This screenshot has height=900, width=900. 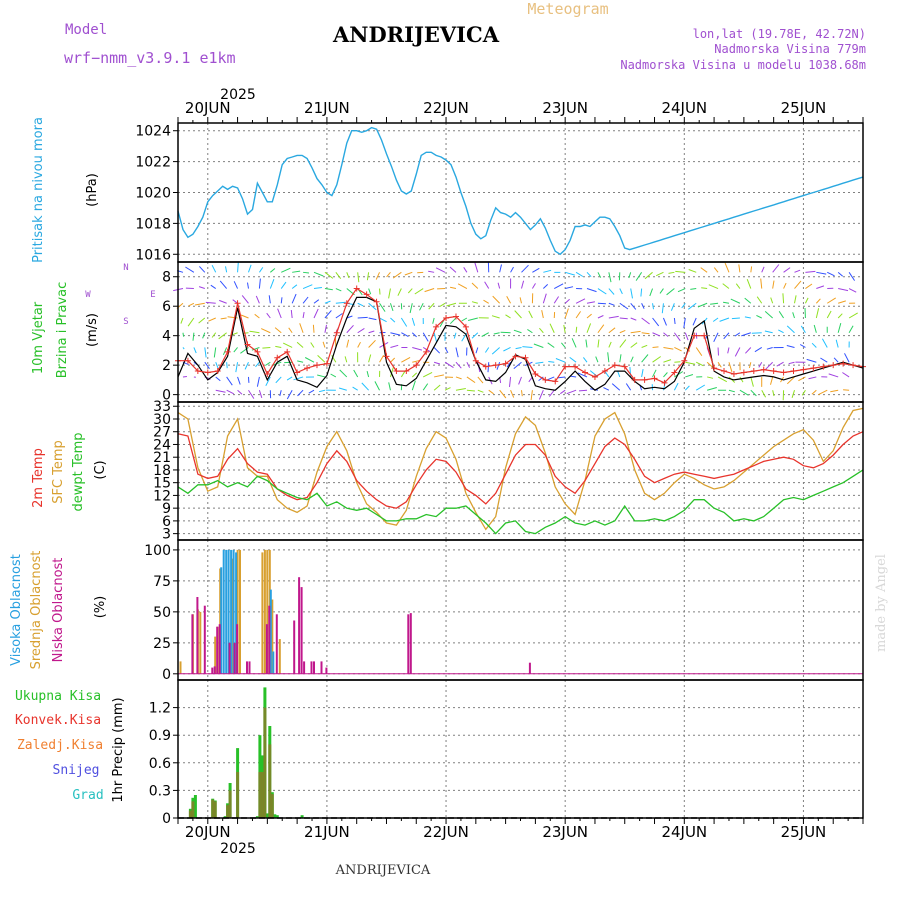 I want to click on temp-ylabel-sub2: dewpt Temp, so click(x=78, y=471).